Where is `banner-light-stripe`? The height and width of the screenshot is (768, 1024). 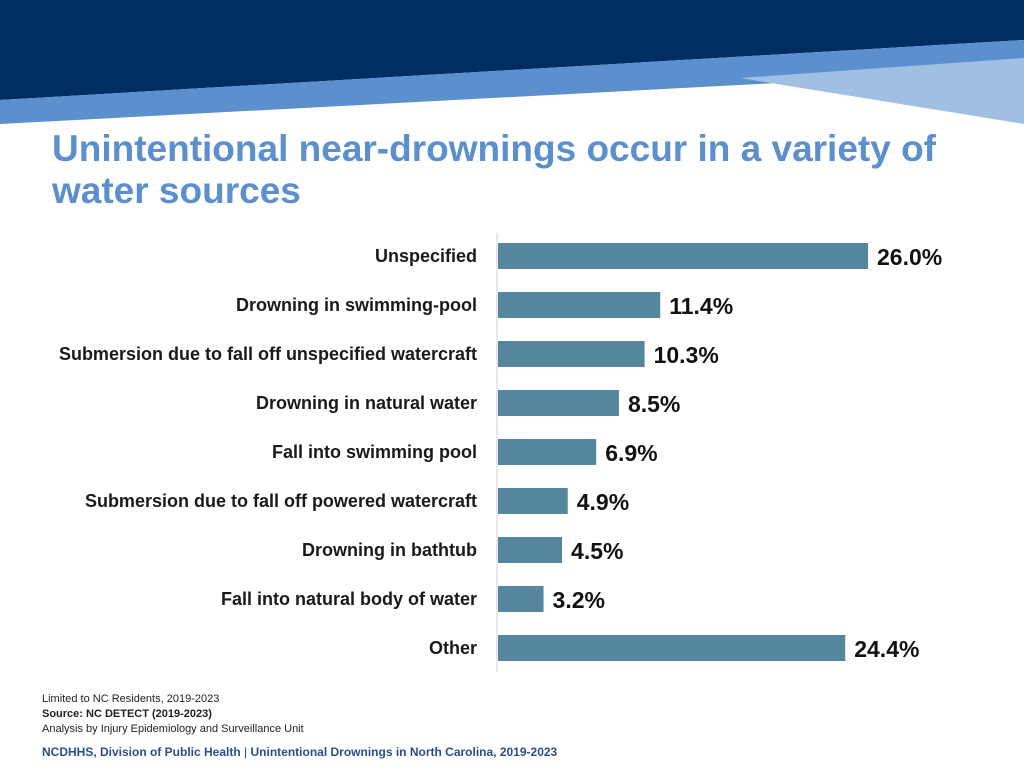
banner-light-stripe is located at coordinates (882, 91).